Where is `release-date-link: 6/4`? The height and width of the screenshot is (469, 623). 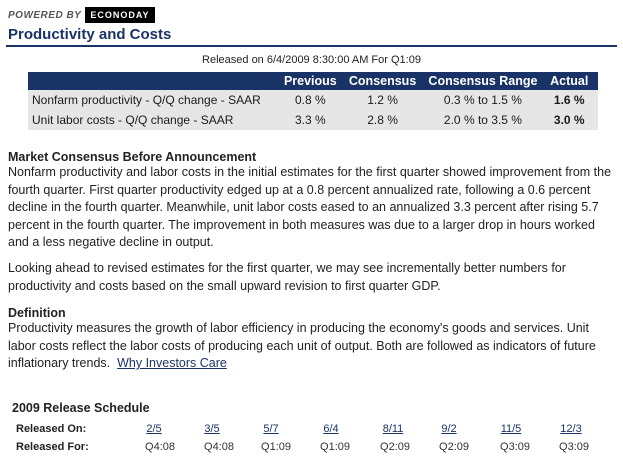
release-date-link: 6/4 is located at coordinates (331, 429).